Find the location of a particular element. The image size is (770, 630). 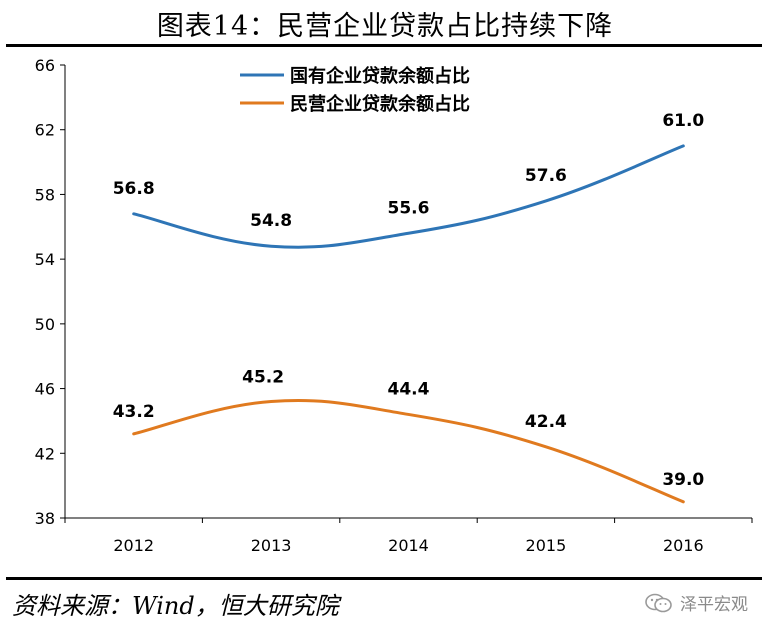

y-tick-label: 50 is located at coordinates (45, 324).